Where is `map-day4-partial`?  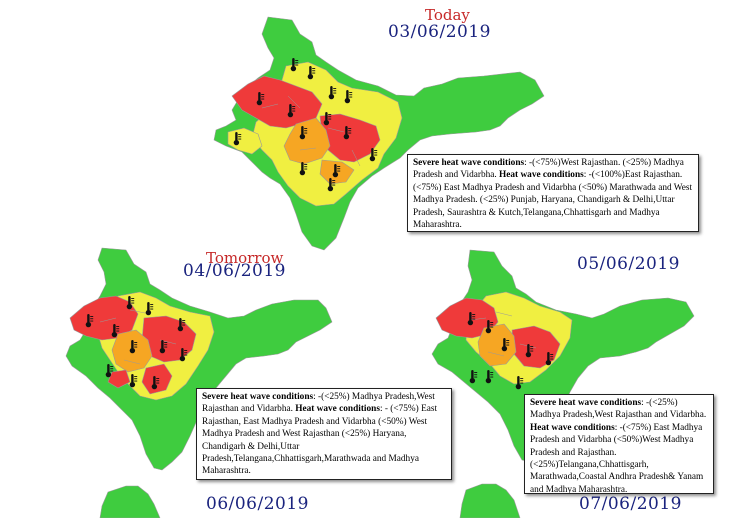
map-day4-partial is located at coordinates (130, 501).